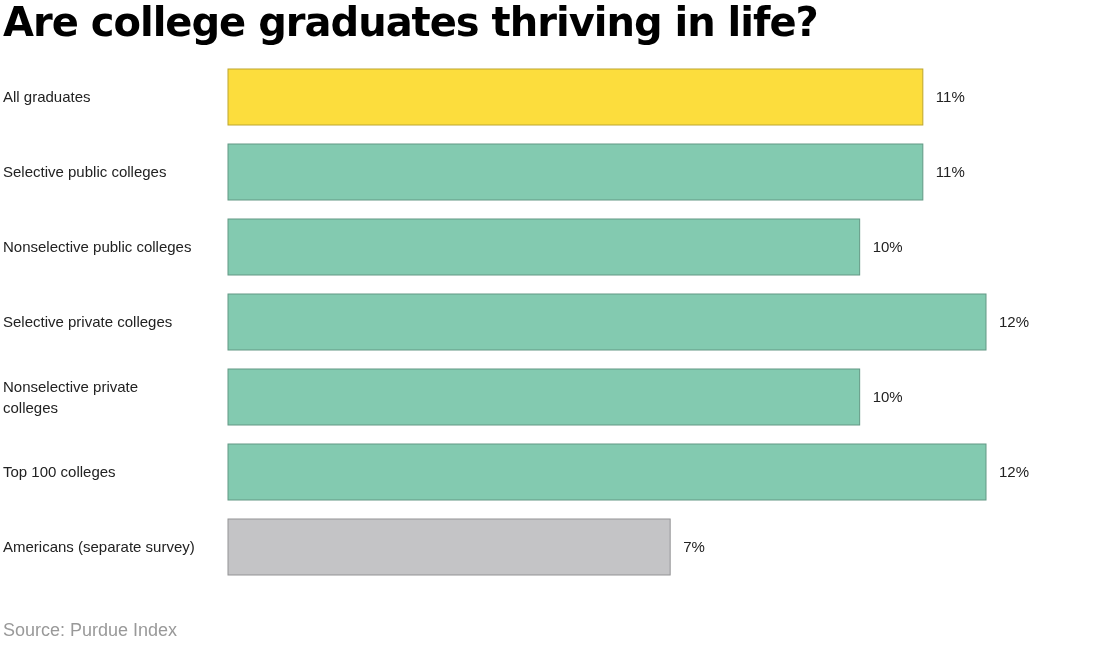  What do you see at coordinates (59, 472) in the screenshot?
I see `y-tick-label: Top 100 colleges` at bounding box center [59, 472].